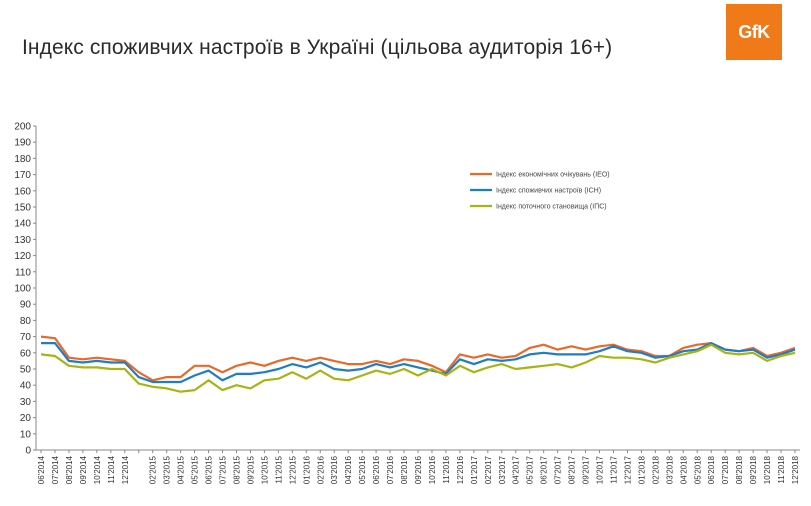  I want to click on y-tick-label: 0, so click(28, 451).